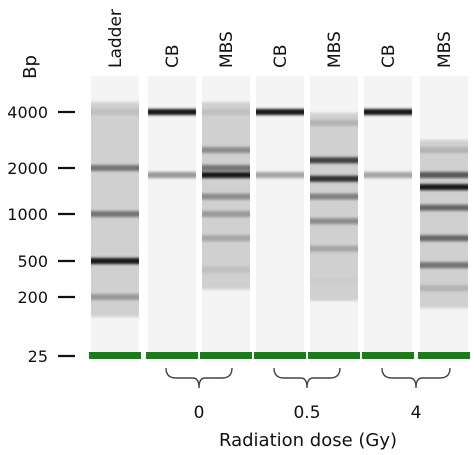  What do you see at coordinates (308, 440) in the screenshot?
I see `x-axis-label: Radiation dose (Gy)` at bounding box center [308, 440].